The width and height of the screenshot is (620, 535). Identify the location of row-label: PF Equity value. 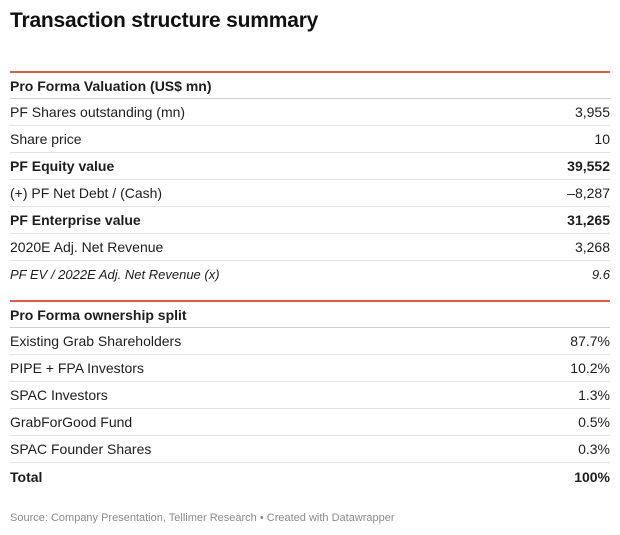
(62, 166).